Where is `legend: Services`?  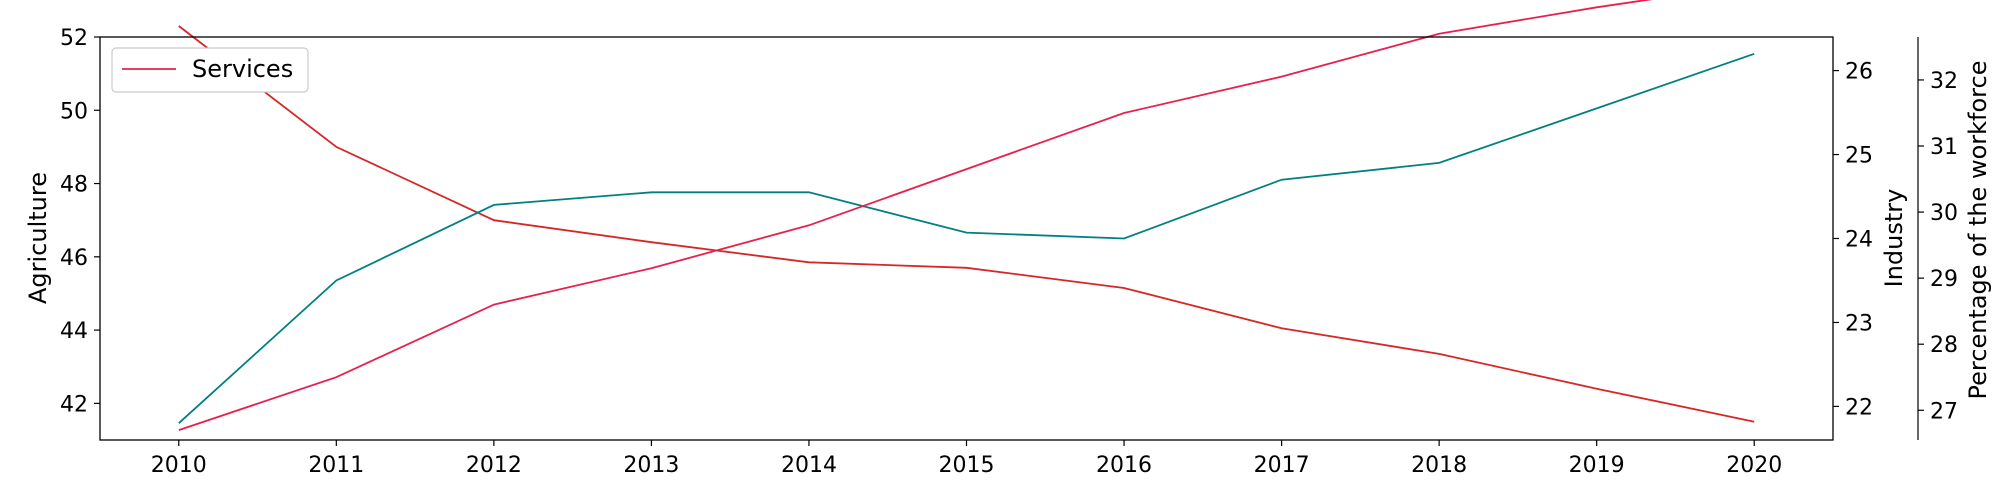 legend: Services is located at coordinates (210, 70).